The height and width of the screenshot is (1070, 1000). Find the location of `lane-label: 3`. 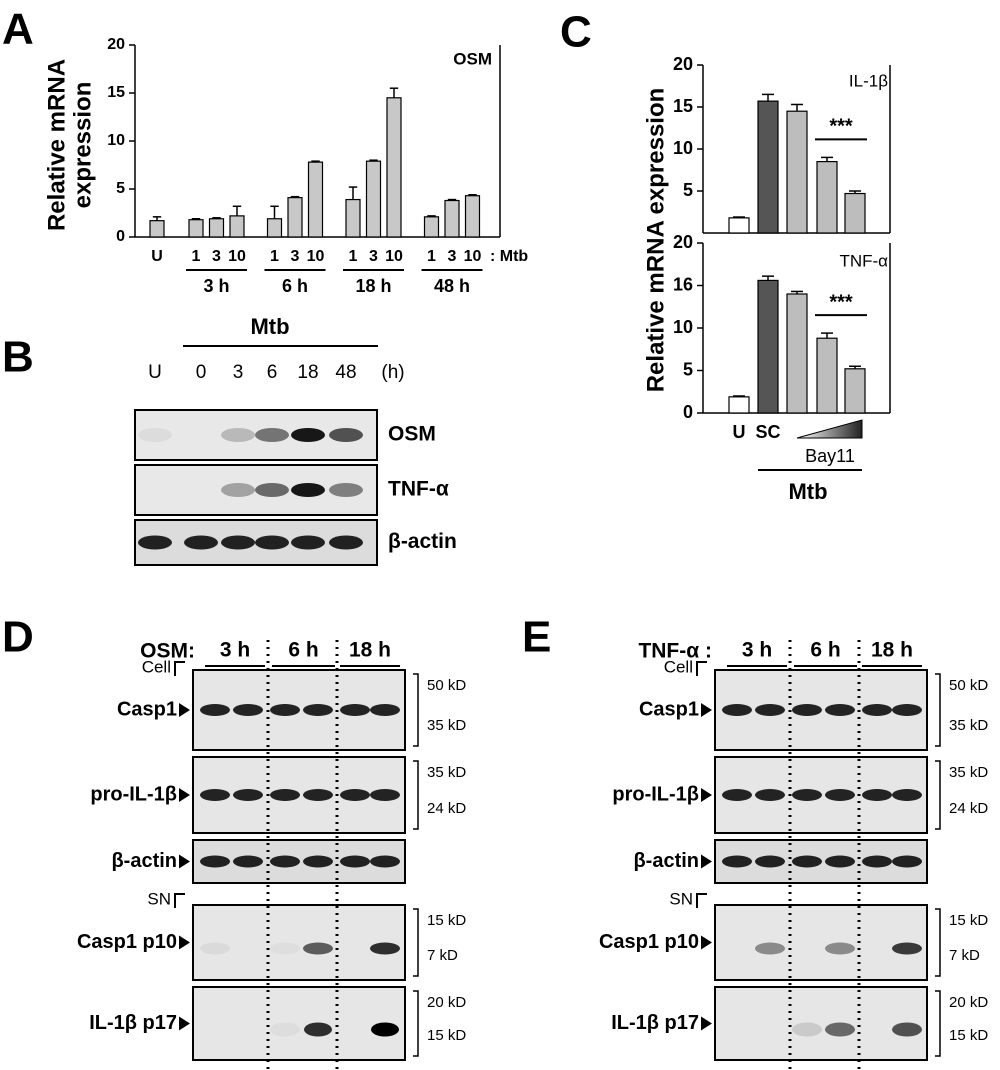

lane-label: 3 is located at coordinates (238, 372).